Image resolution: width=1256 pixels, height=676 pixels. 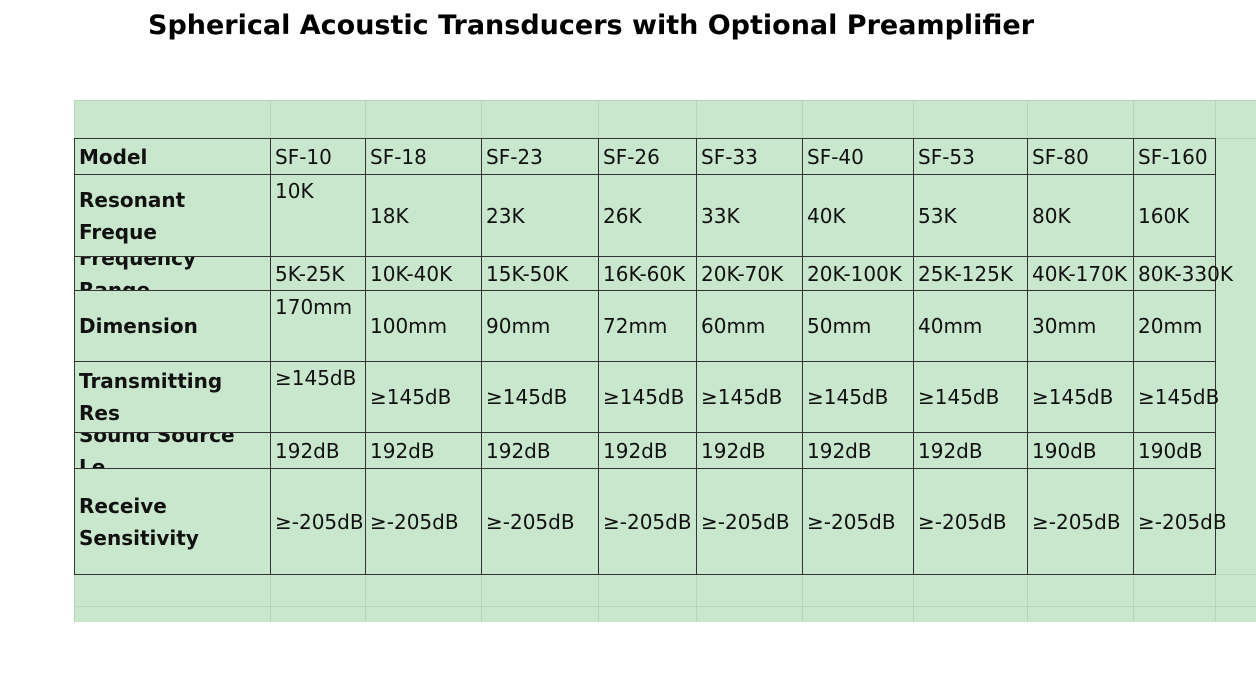 What do you see at coordinates (423, 273) in the screenshot?
I see `table-cell: 10K-40K` at bounding box center [423, 273].